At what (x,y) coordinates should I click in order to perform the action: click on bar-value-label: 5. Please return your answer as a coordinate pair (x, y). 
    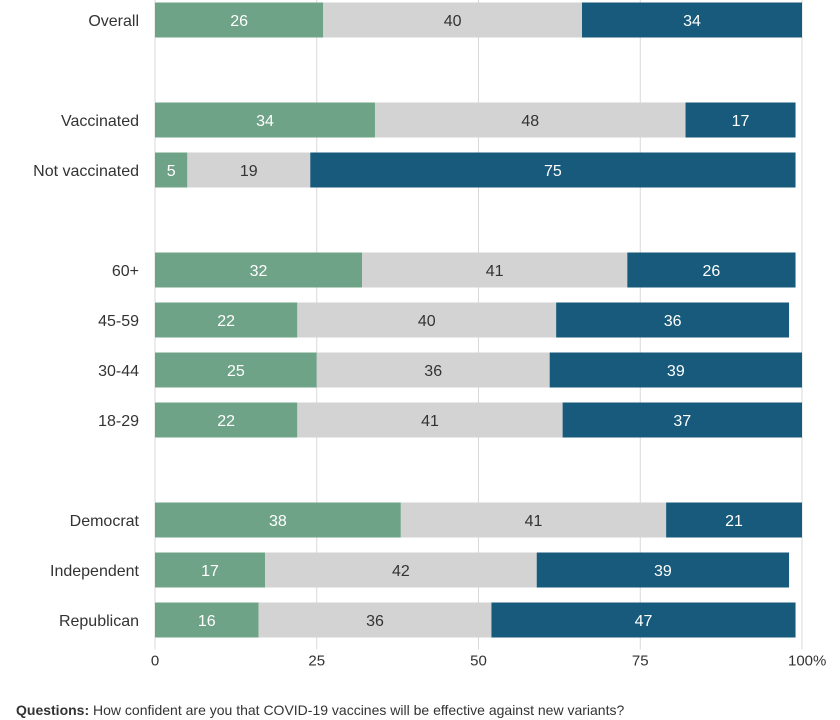
    Looking at the image, I should click on (171, 171).